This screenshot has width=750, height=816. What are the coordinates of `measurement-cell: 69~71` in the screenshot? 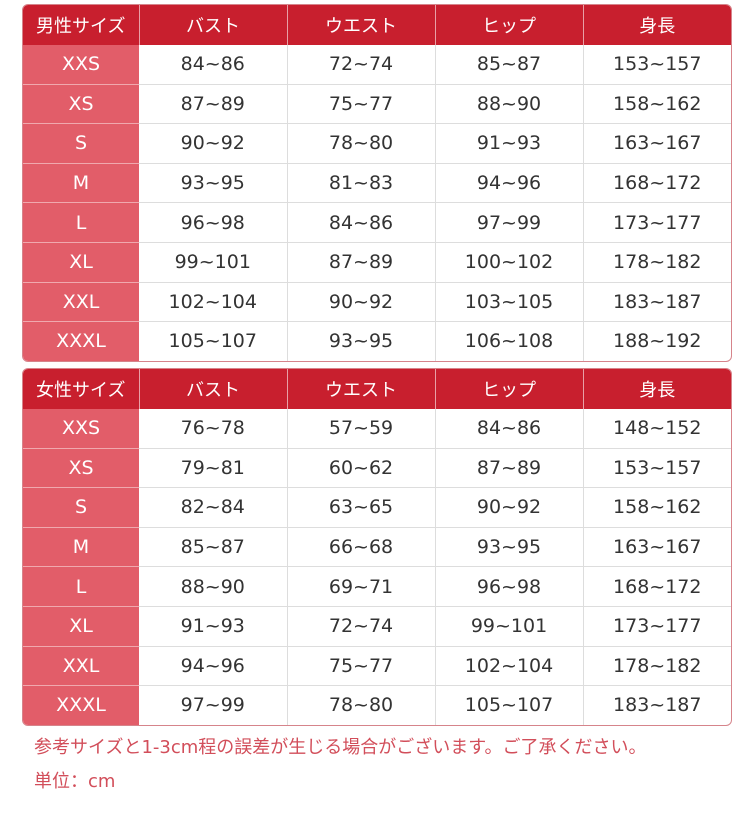 It's located at (361, 586).